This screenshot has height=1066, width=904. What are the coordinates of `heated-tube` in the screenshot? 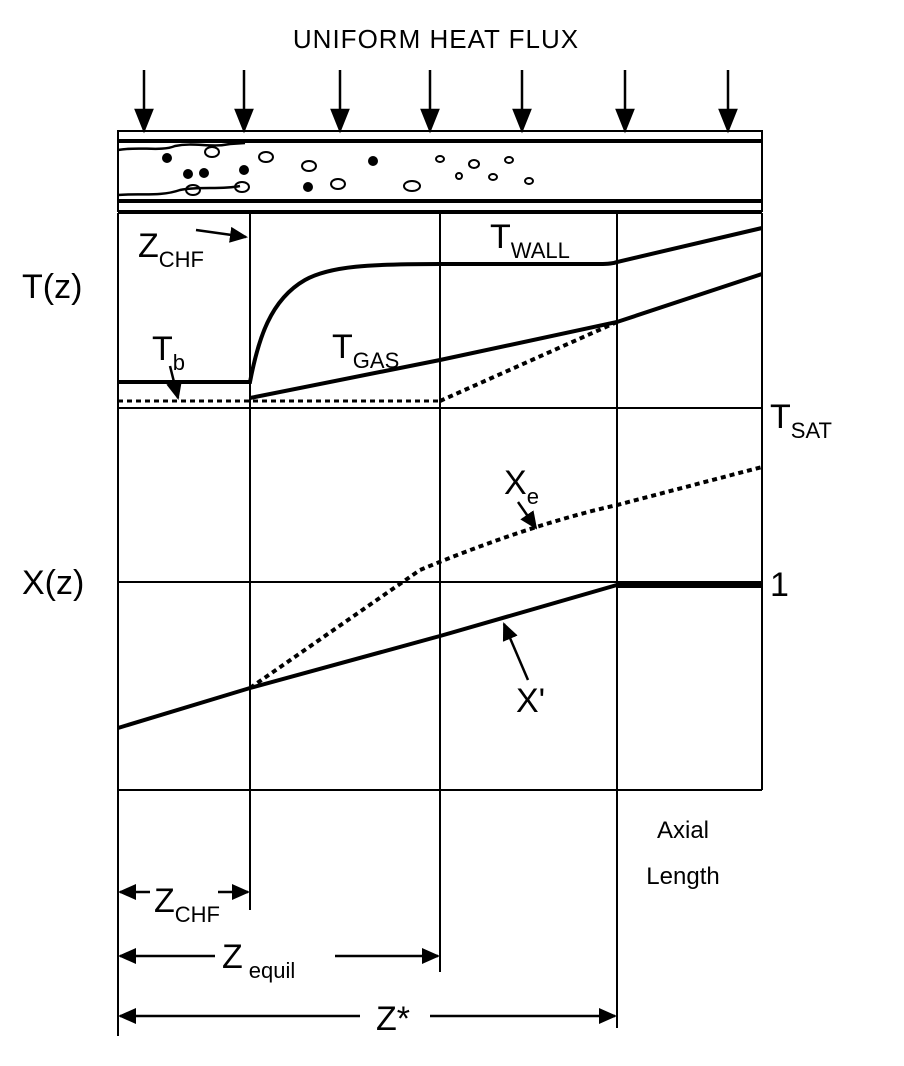 It's located at (440, 171).